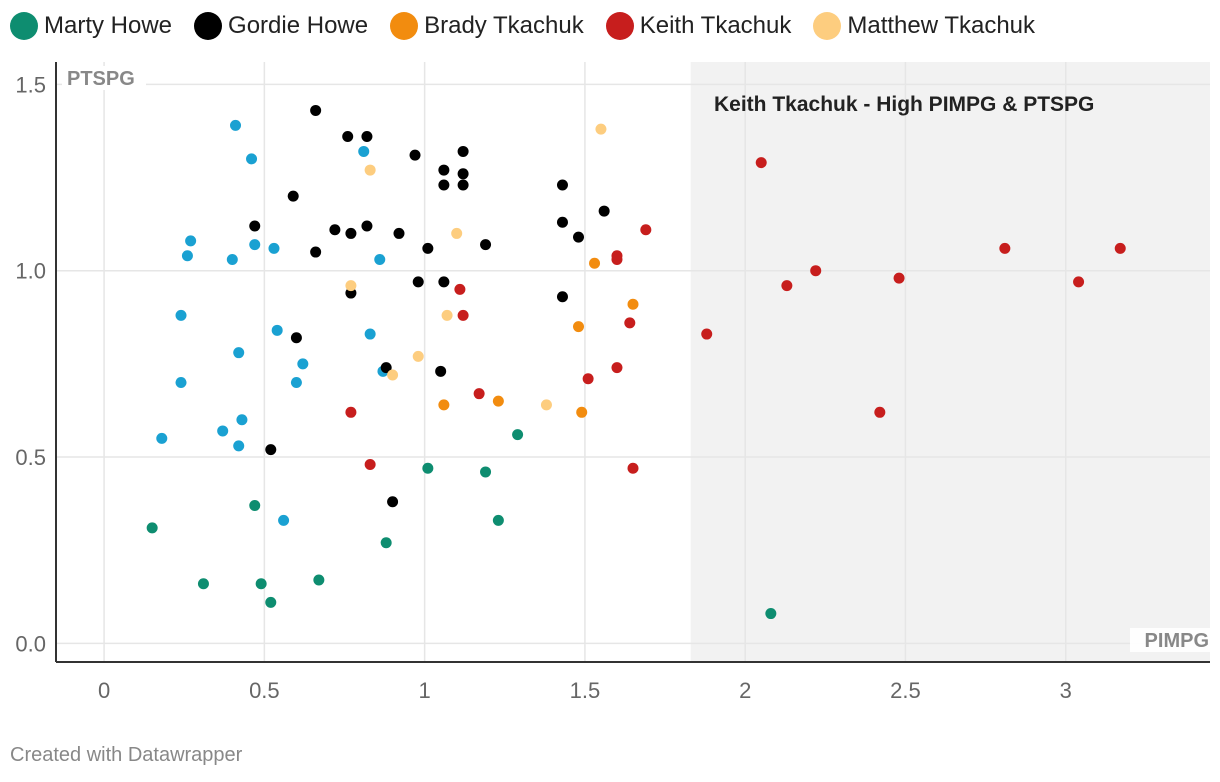 This screenshot has height=782, width=1220. What do you see at coordinates (126, 755) in the screenshot?
I see `footer-credit: Created with Datawrapper` at bounding box center [126, 755].